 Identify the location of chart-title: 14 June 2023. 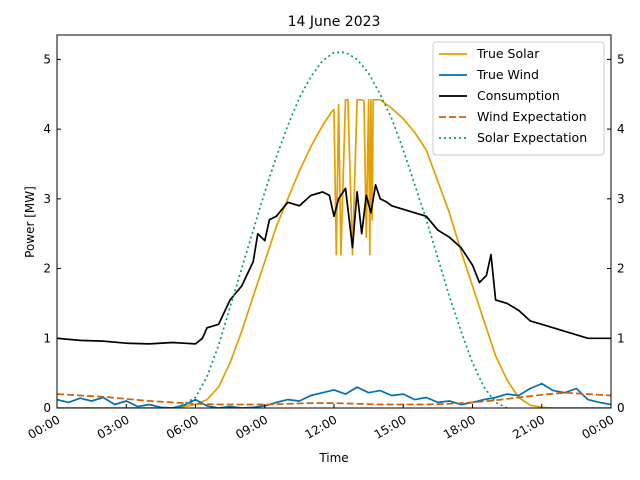
(334, 22).